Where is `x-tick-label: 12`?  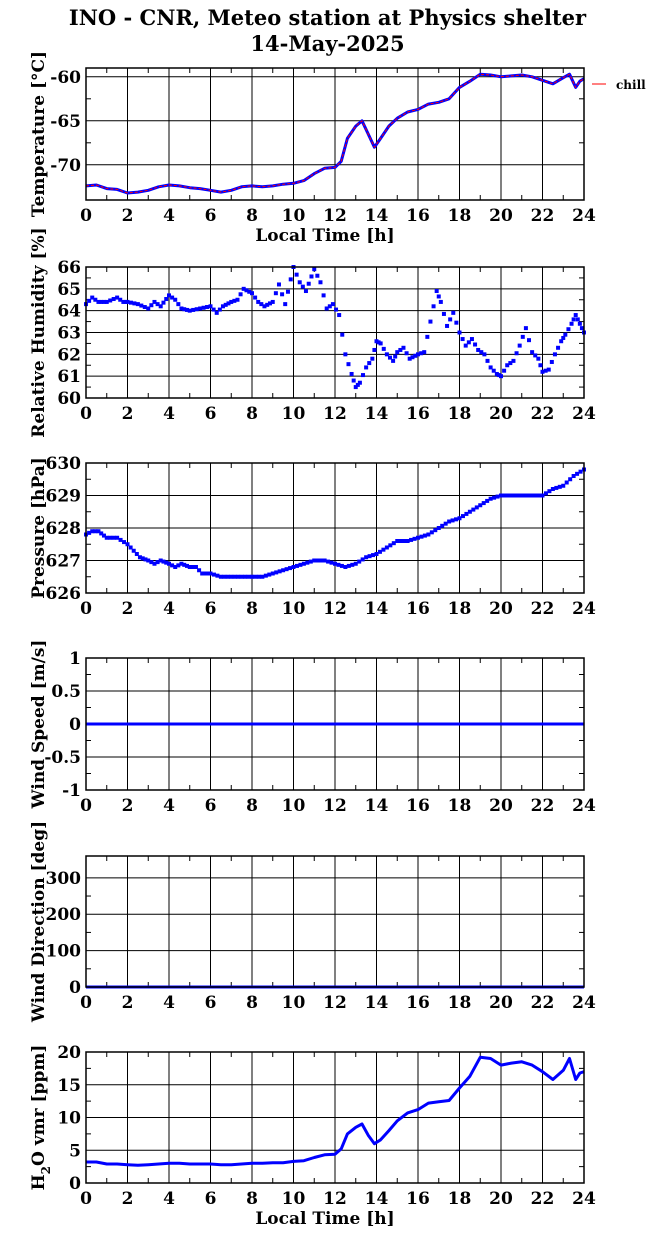 x-tick-label: 12 is located at coordinates (335, 216).